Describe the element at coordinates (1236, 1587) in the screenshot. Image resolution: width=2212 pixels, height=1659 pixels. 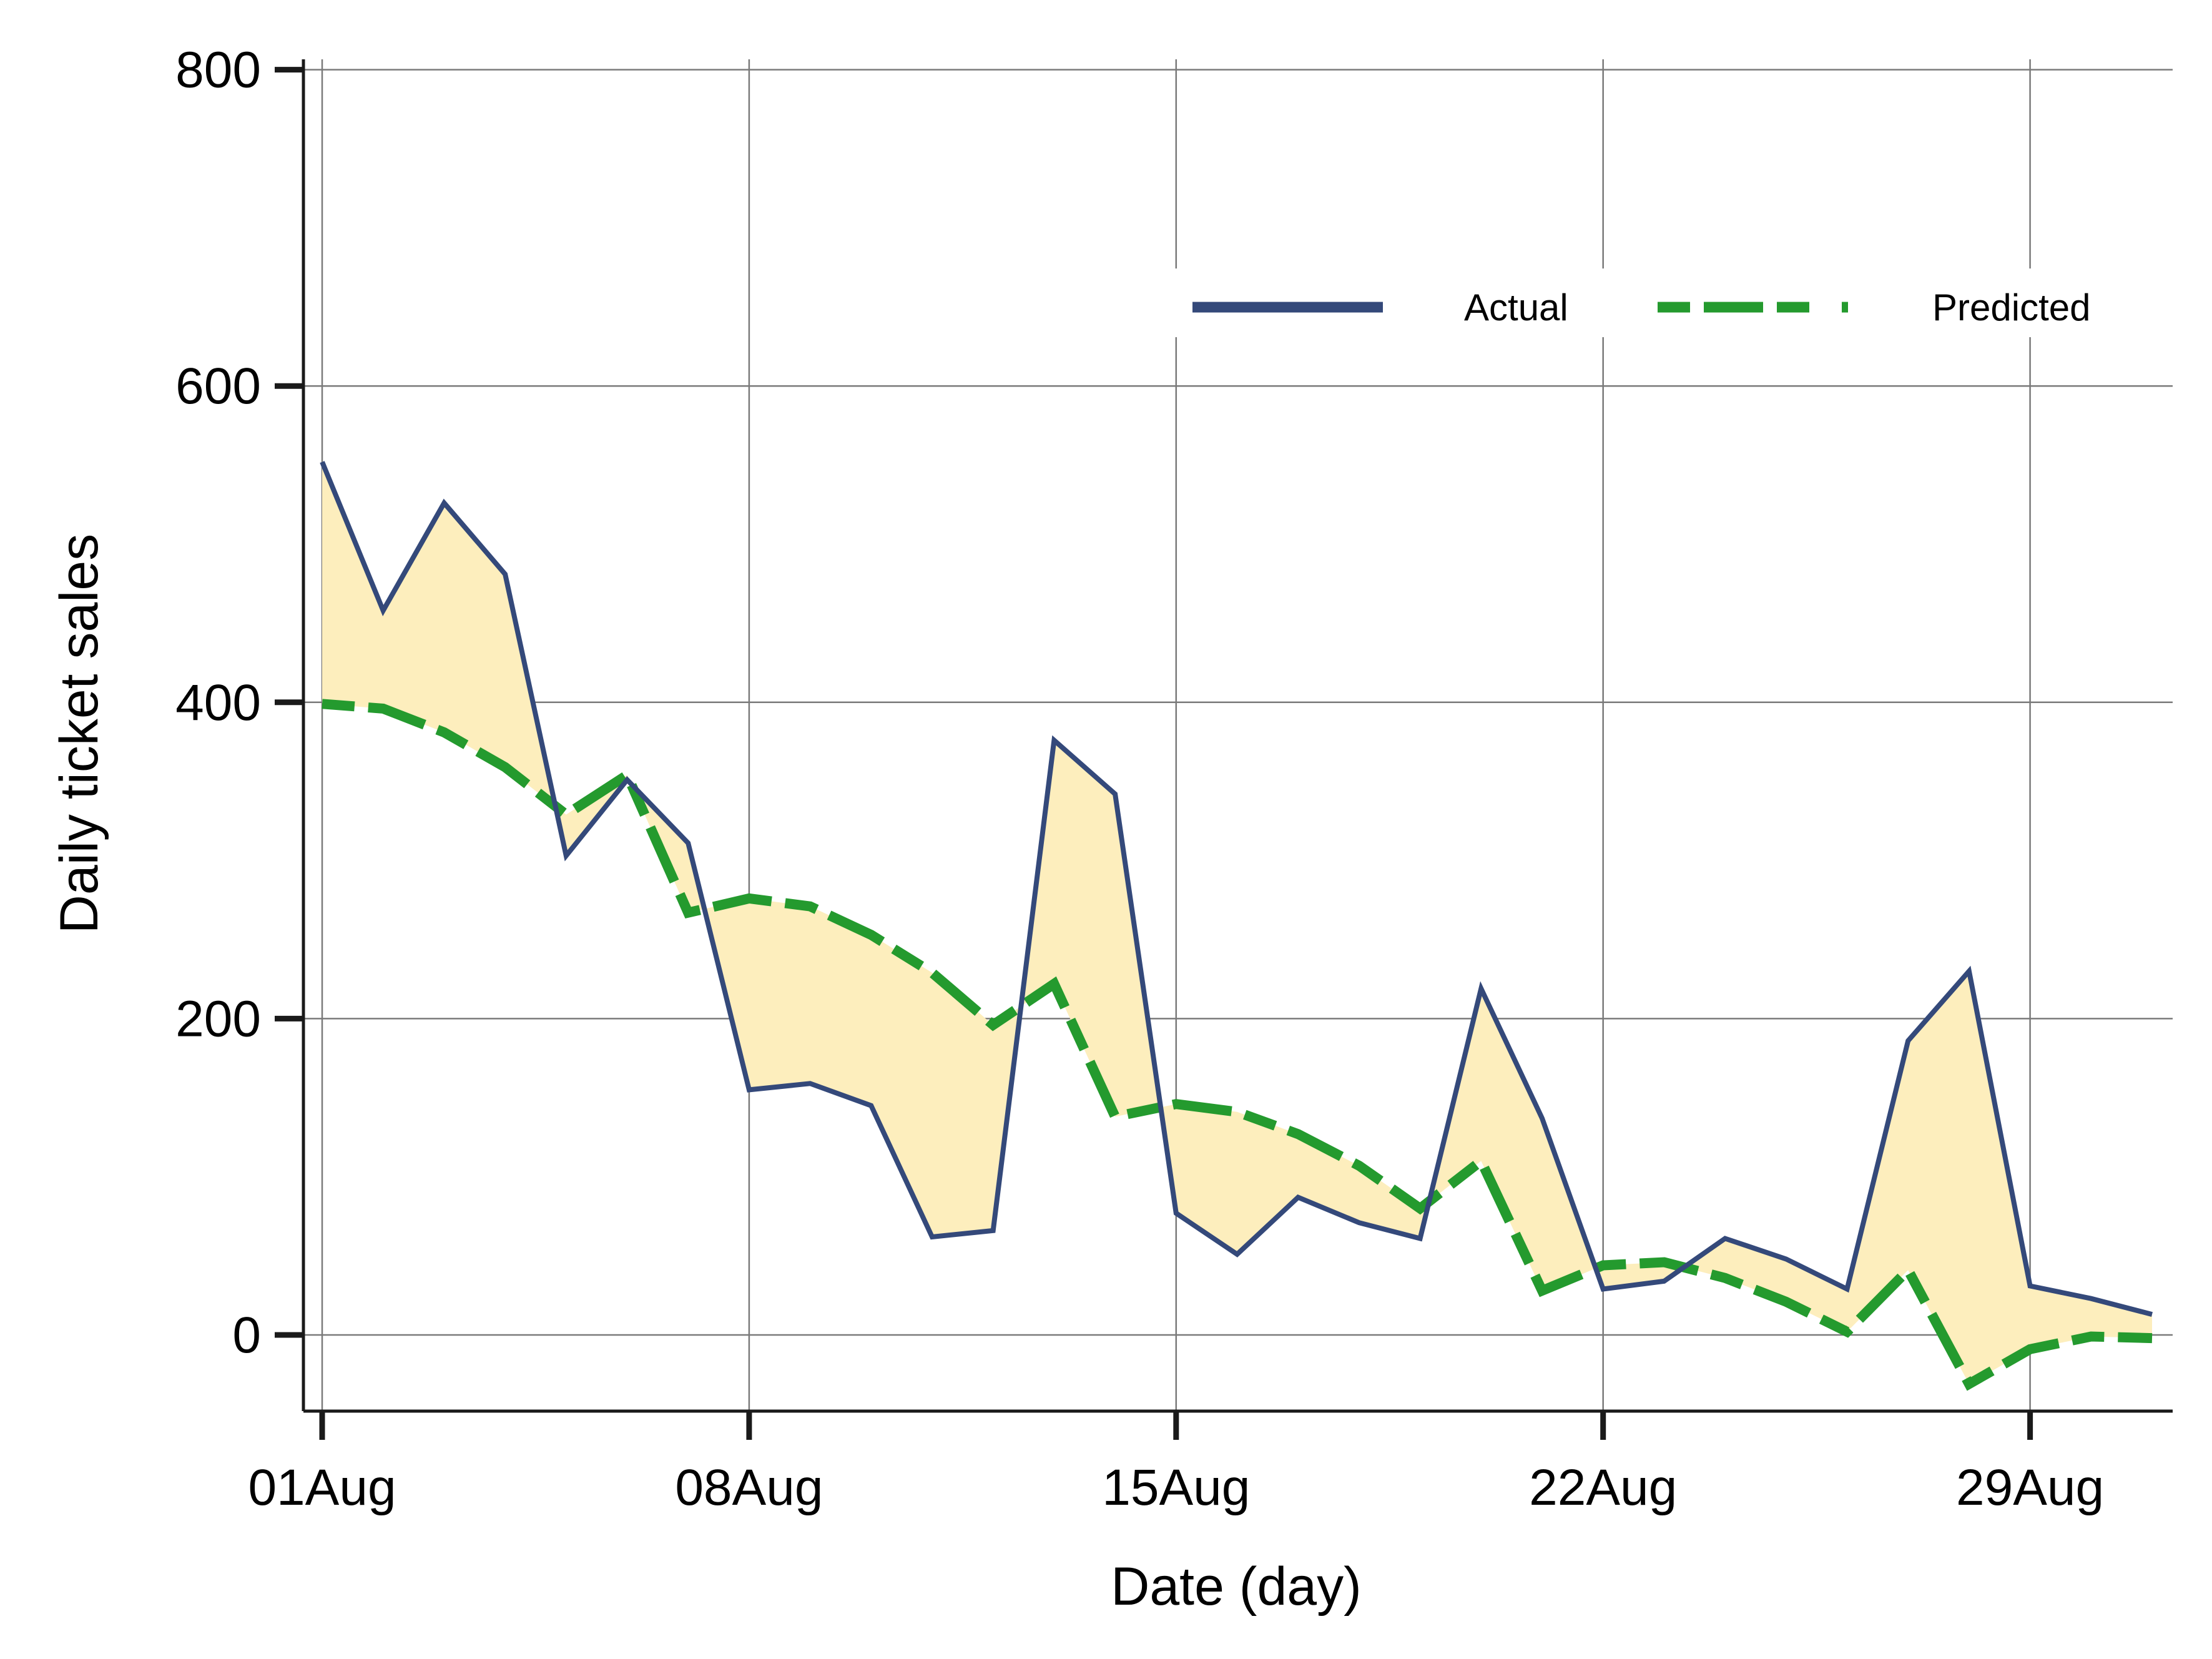
I see `x-axis-title: Date (day)` at that location.